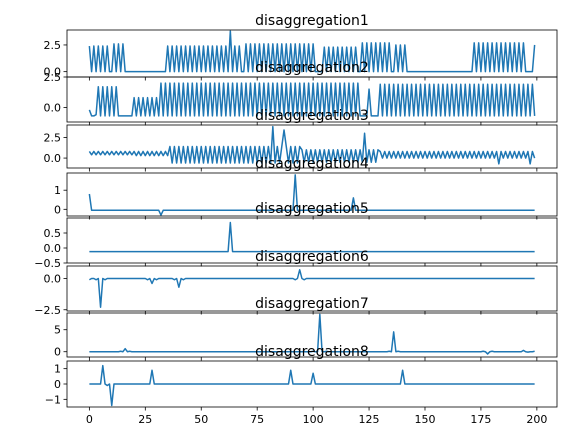 The height and width of the screenshot is (435, 562). What do you see at coordinates (313, 419) in the screenshot?
I see `x-tick-label: 100` at bounding box center [313, 419].